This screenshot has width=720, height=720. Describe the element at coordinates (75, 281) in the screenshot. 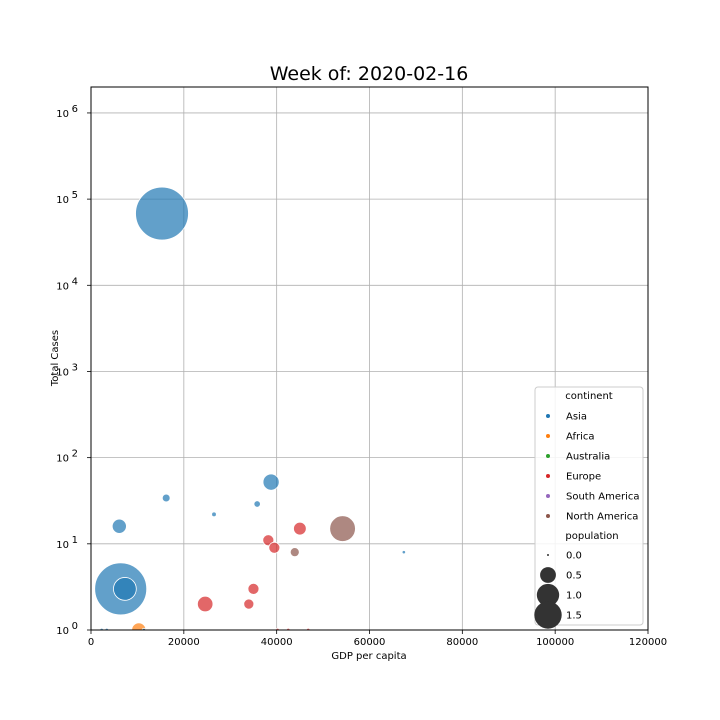

I see `y-tick-label-exponent: 4` at that location.